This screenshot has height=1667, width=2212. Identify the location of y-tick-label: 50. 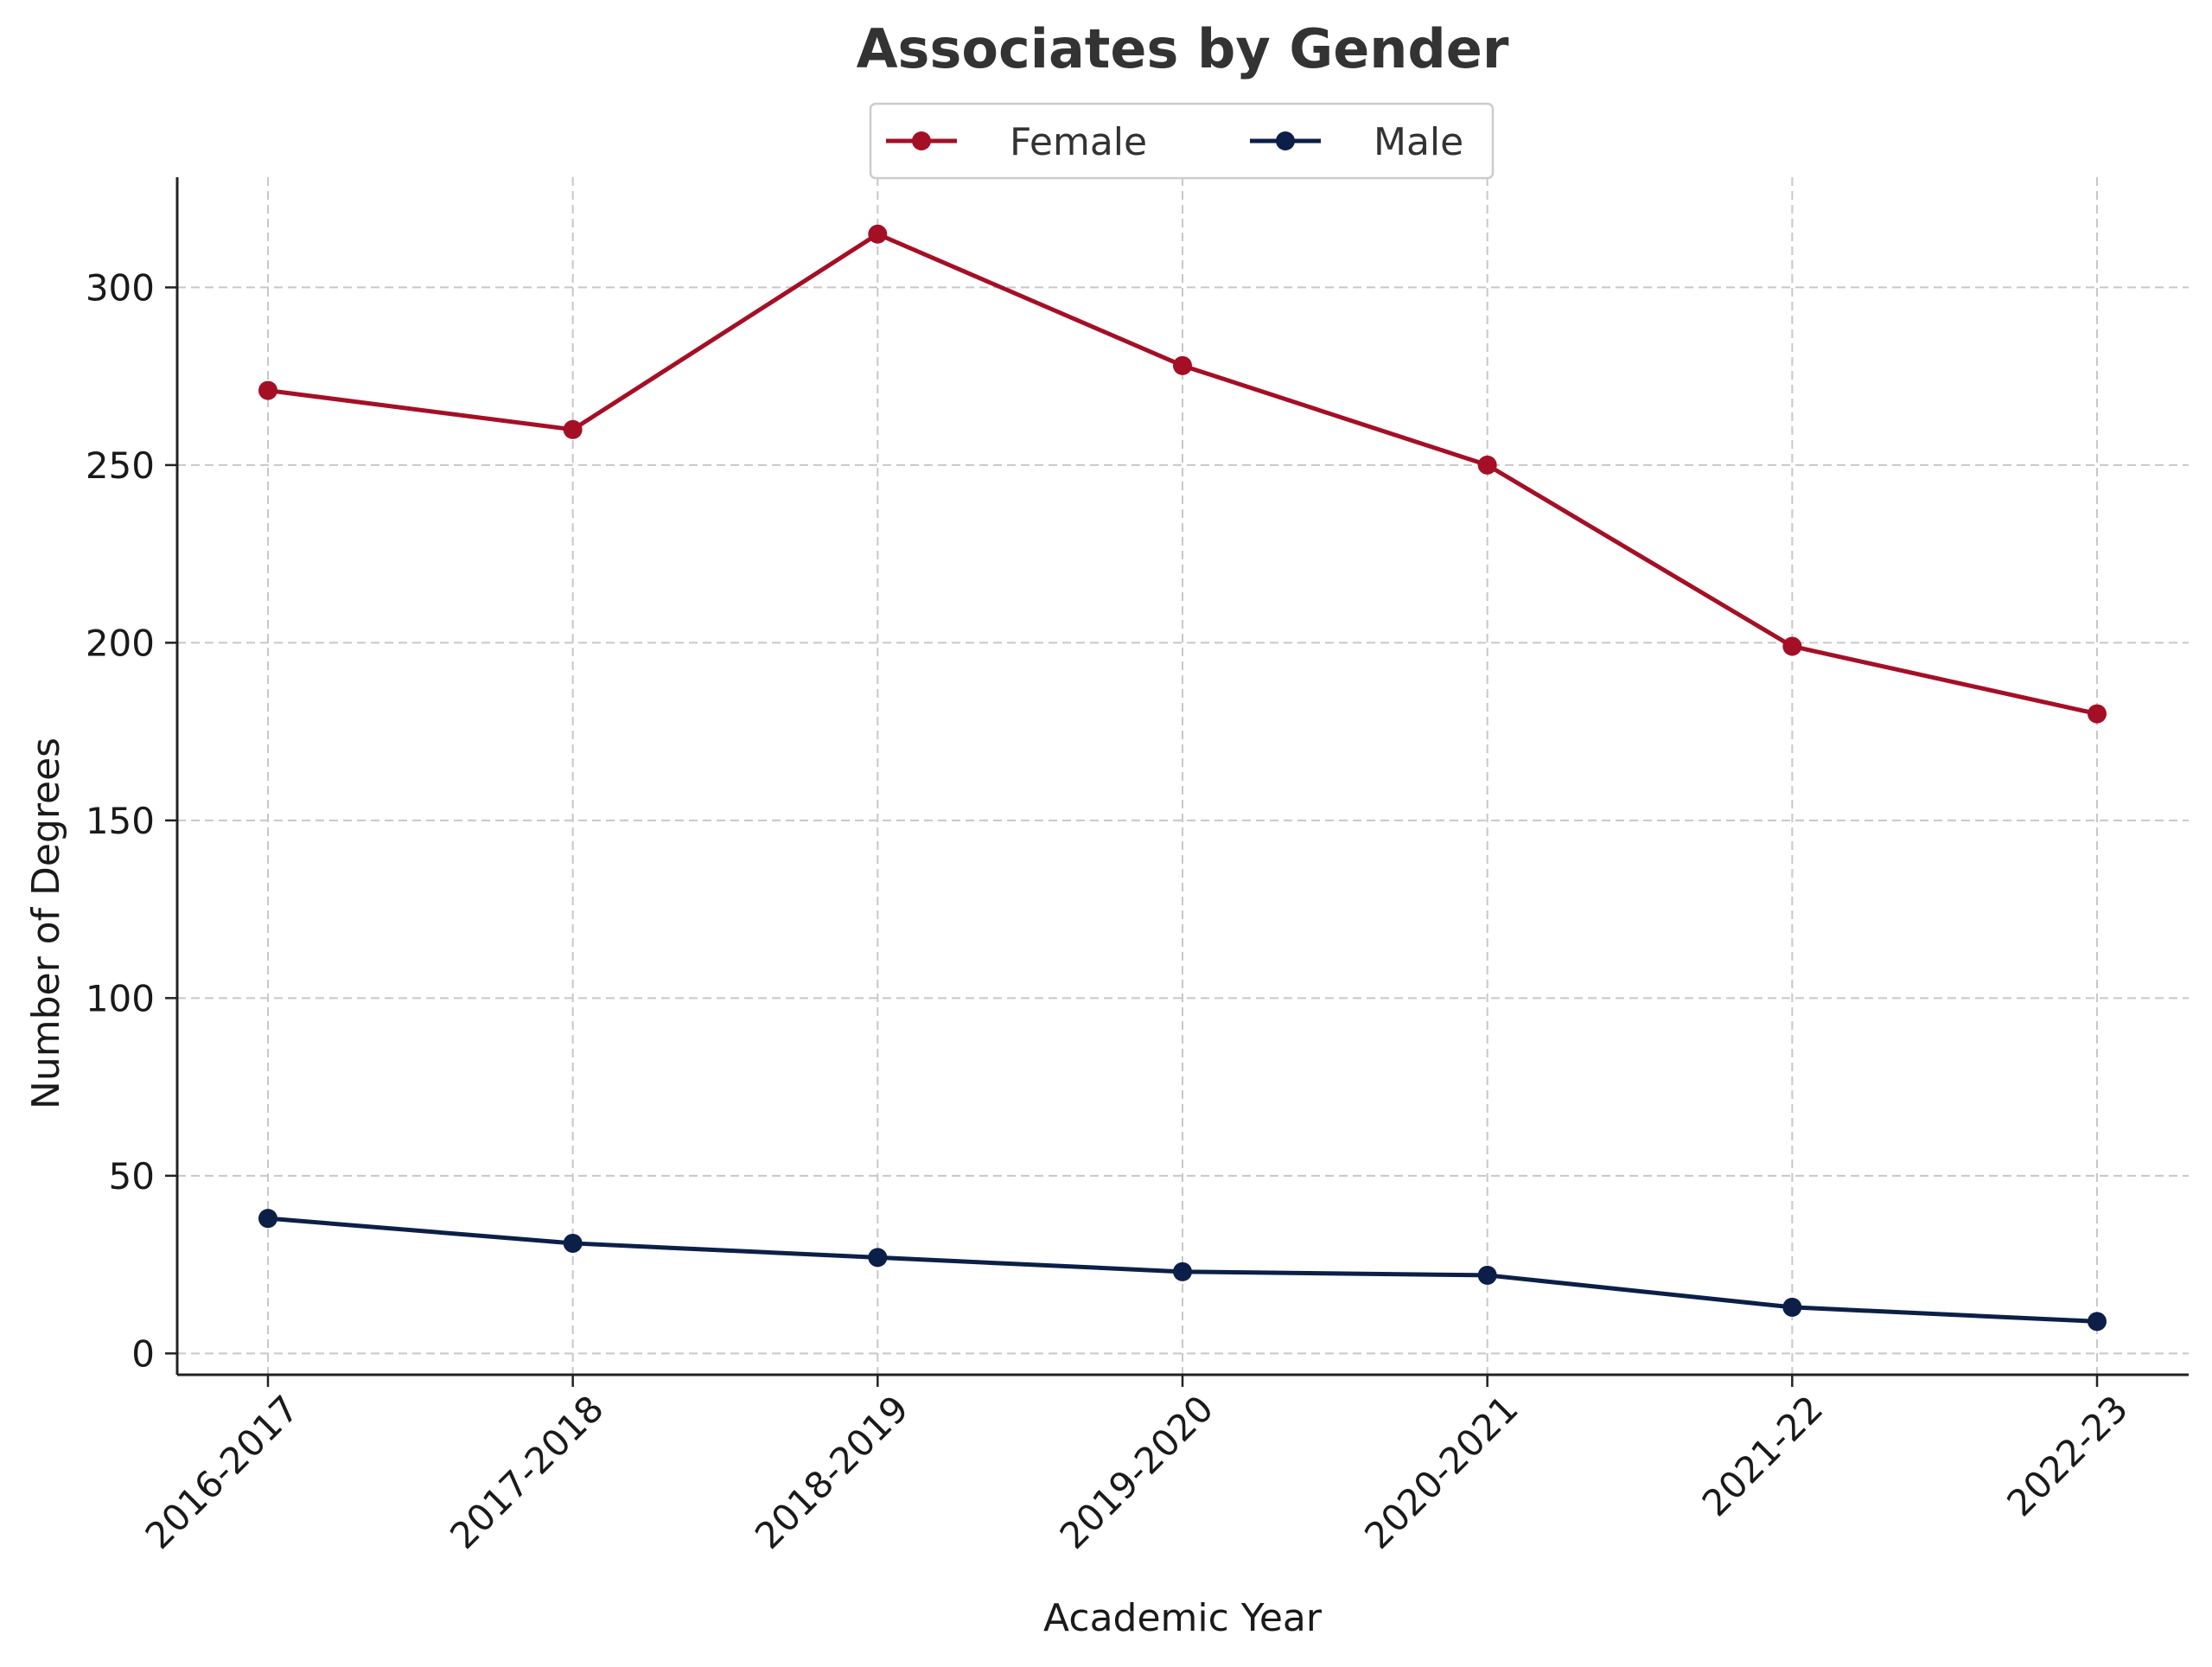
(132, 1177).